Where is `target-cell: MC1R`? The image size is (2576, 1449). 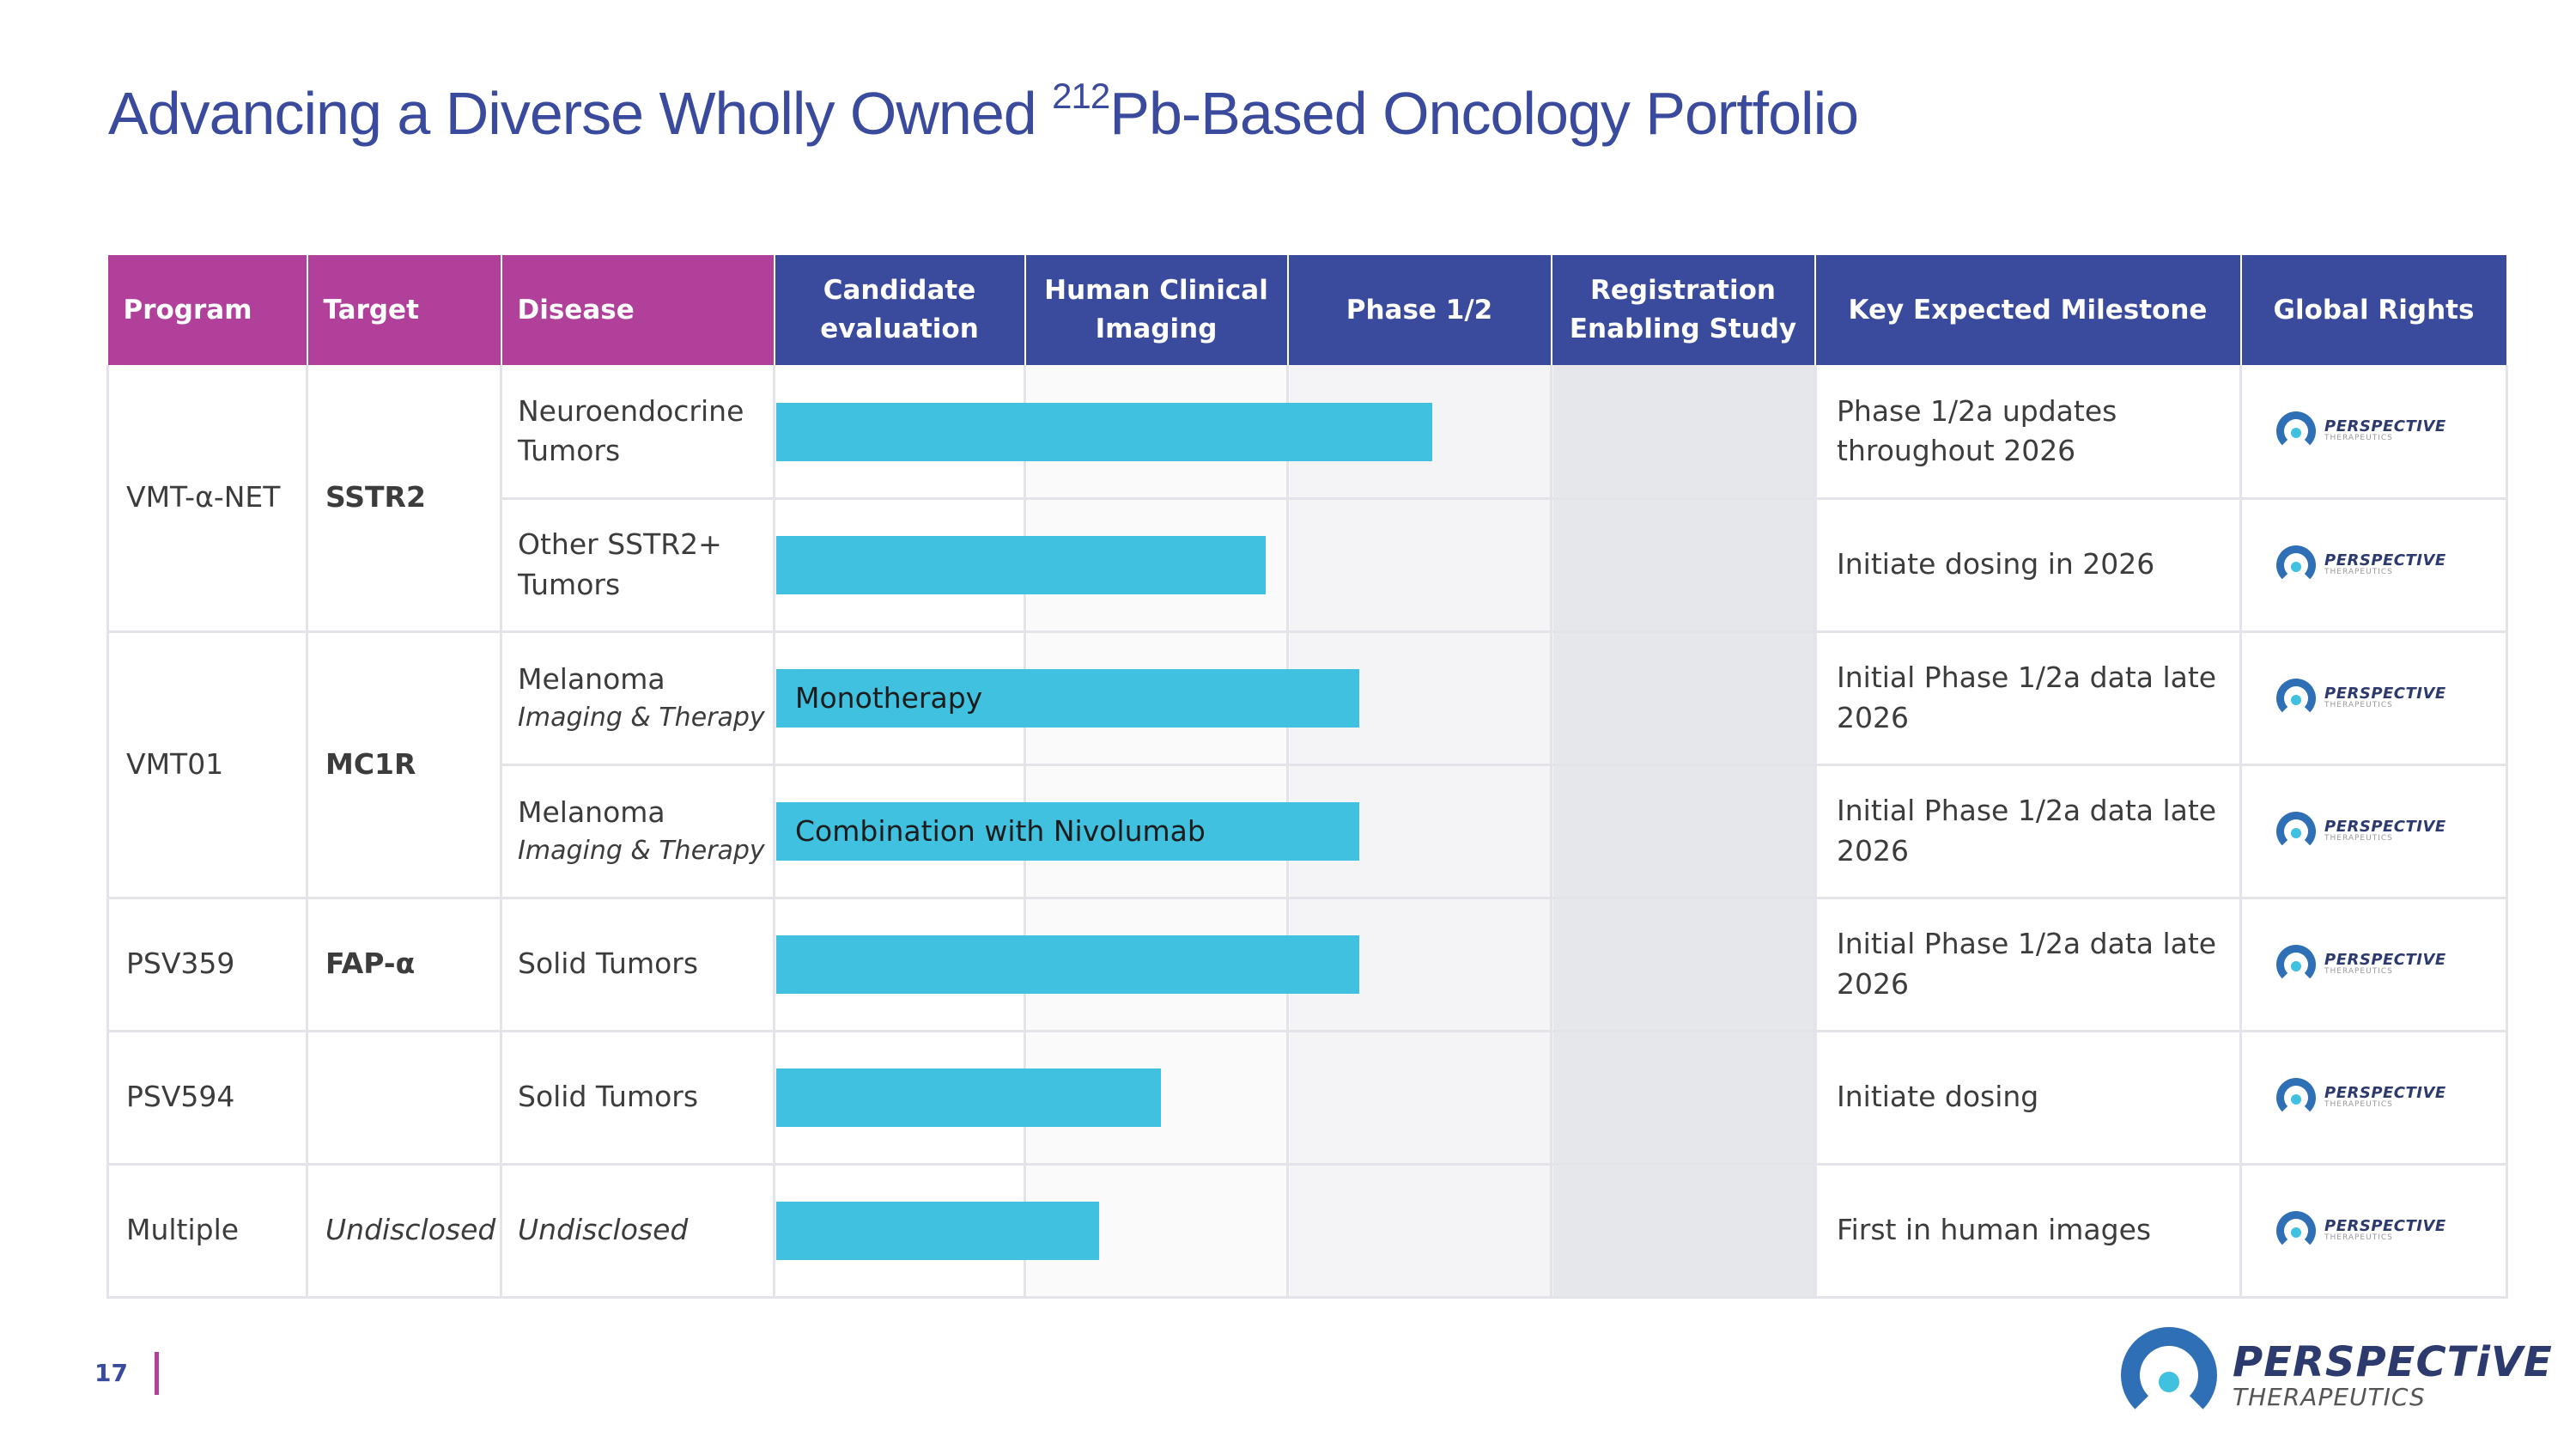 target-cell: MC1R is located at coordinates (404, 765).